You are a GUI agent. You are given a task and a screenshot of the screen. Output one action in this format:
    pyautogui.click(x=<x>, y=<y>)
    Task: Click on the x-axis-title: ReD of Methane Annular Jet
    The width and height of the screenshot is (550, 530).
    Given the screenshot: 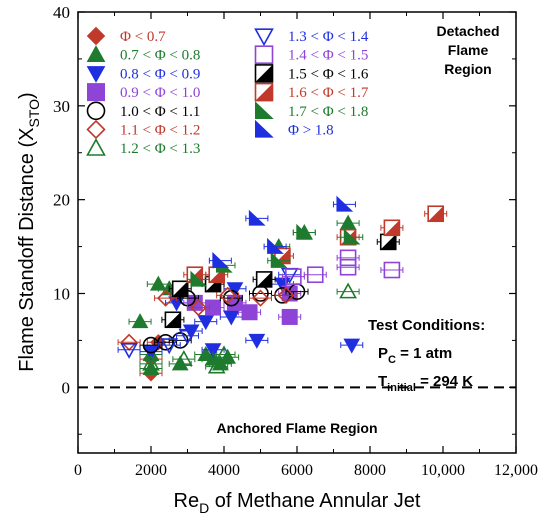 What is the action you would take?
    pyautogui.click(x=297, y=503)
    